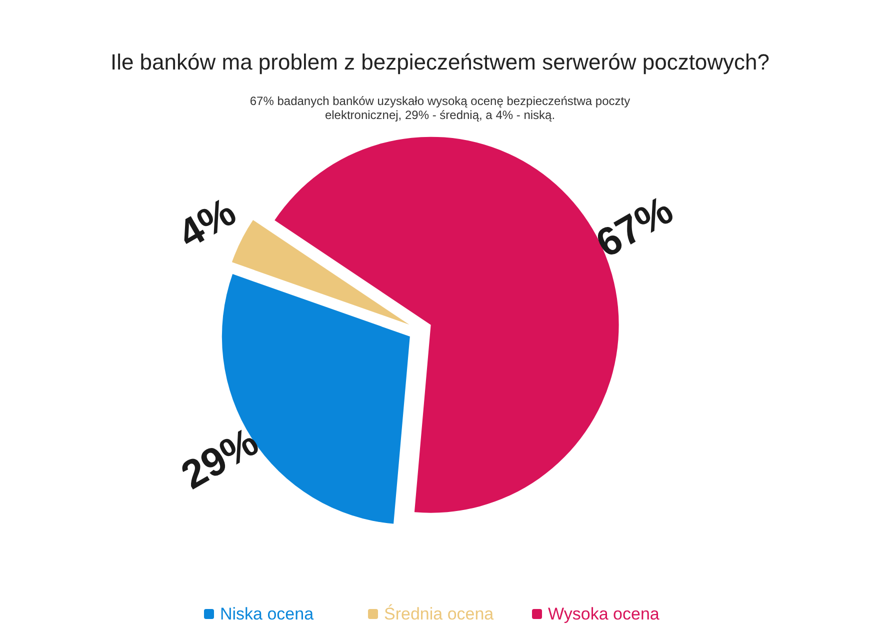 The height and width of the screenshot is (638, 880). I want to click on legend-label: Niska ocena, so click(267, 614).